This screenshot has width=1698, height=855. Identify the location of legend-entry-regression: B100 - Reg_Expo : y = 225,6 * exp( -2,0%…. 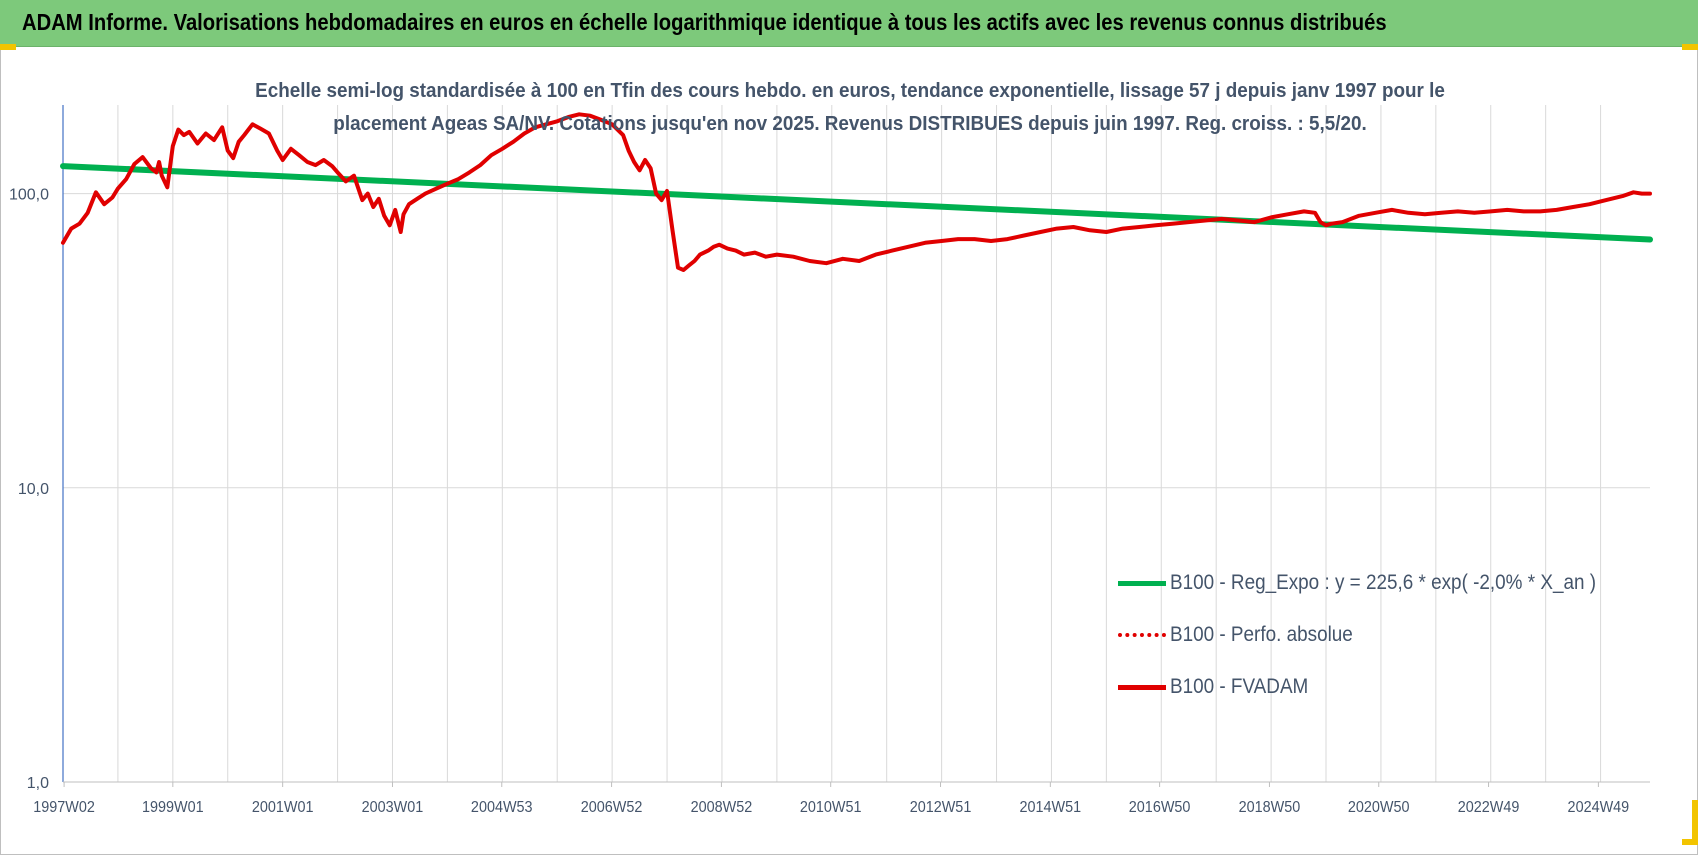
(1380, 583).